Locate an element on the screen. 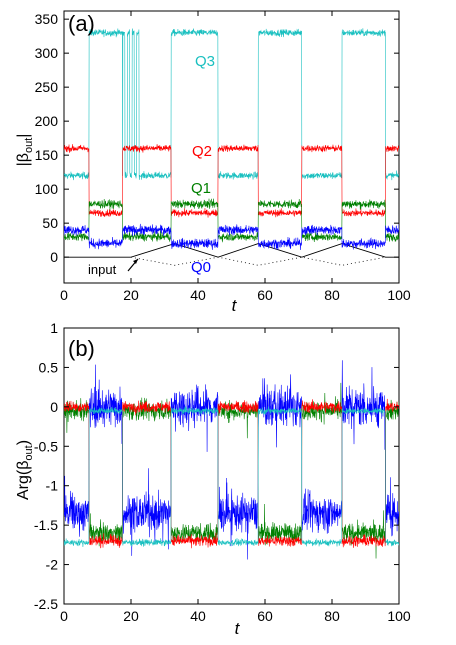 The height and width of the screenshot is (645, 456). panel-b-xlabel: t is located at coordinates (238, 628).